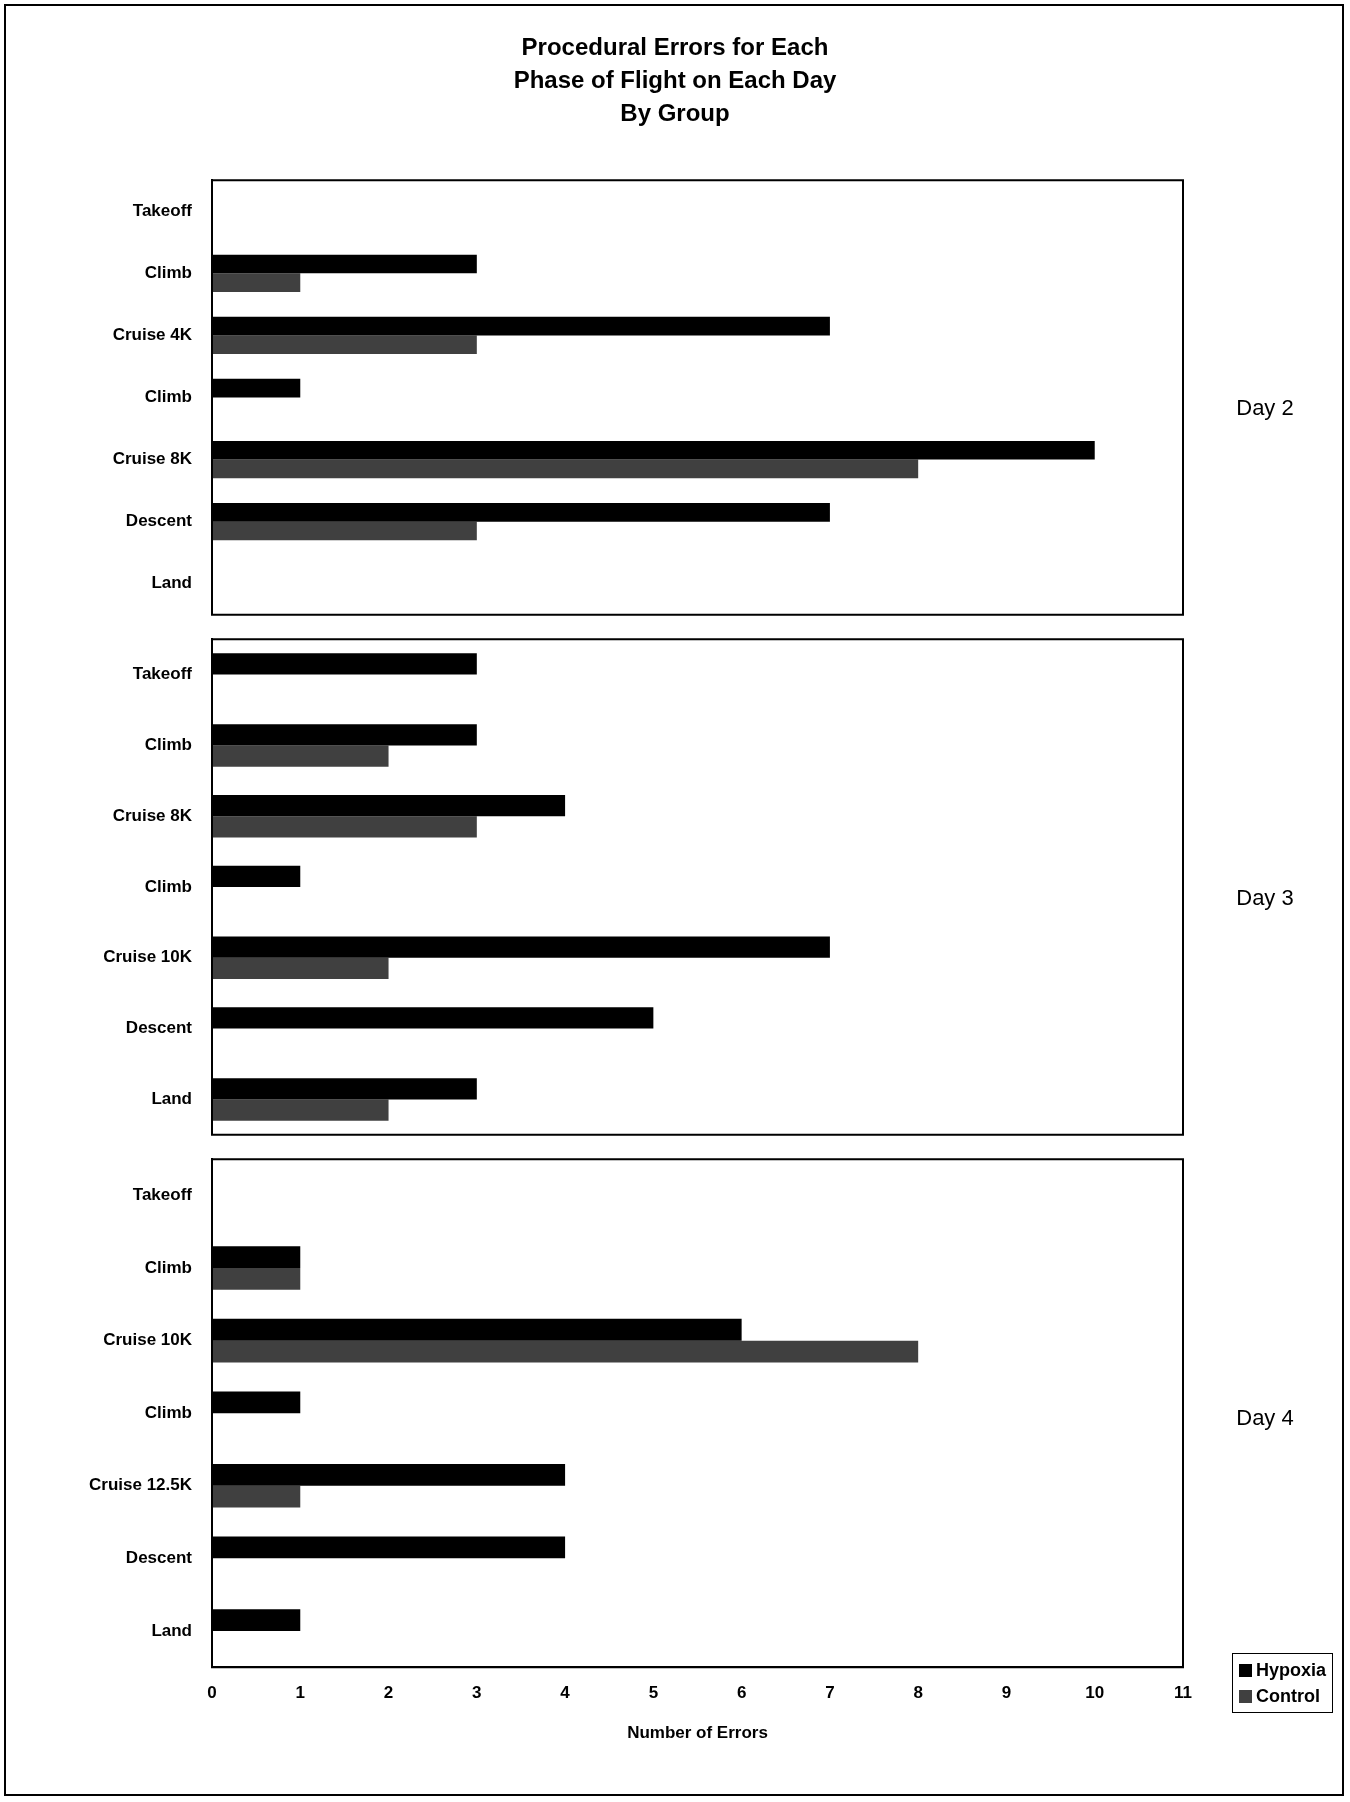  What do you see at coordinates (918, 1692) in the screenshot?
I see `x-tick-label: 8` at bounding box center [918, 1692].